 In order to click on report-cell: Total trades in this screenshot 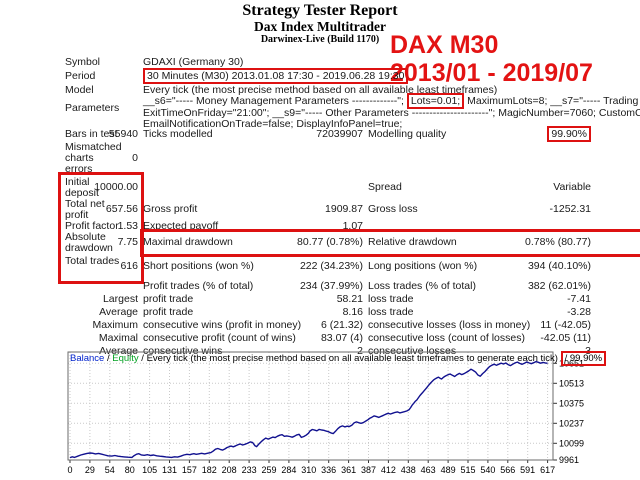, I will do `click(92, 261)`.